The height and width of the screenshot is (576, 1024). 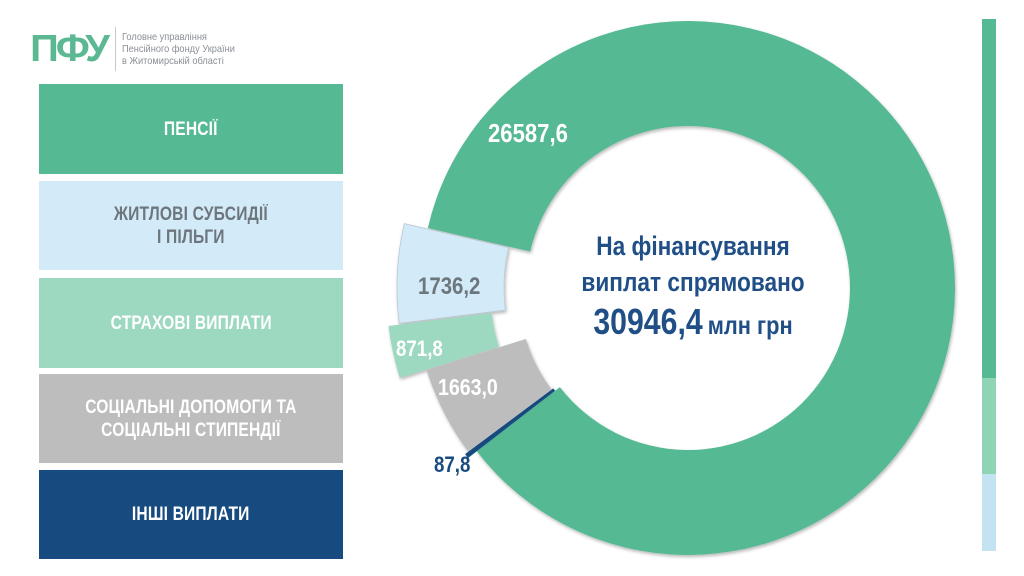 I want to click on summary-total: 30946,4 млн грн, so click(x=693, y=326).